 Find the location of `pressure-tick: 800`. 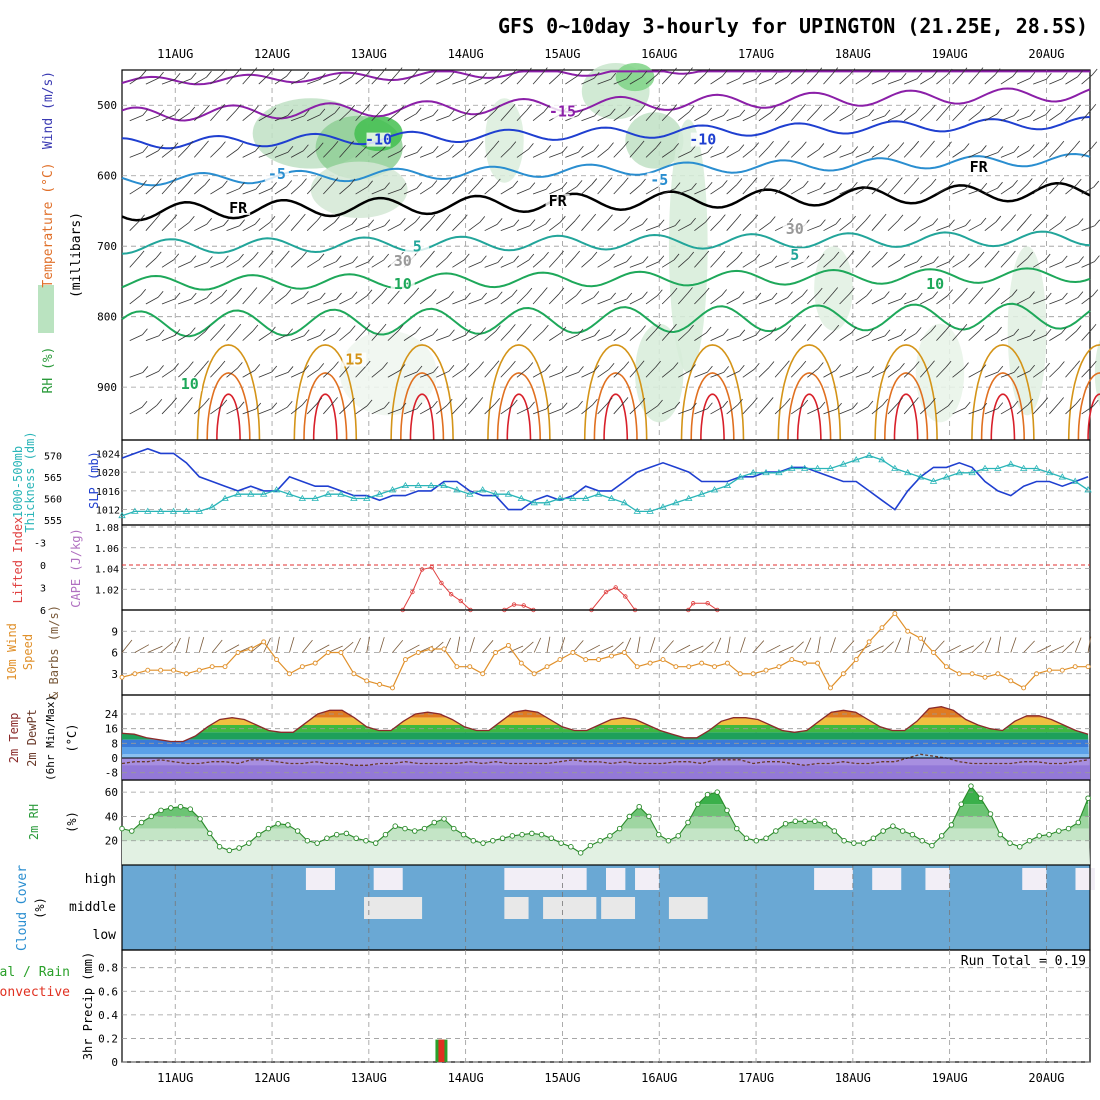

pressure-tick: 800 is located at coordinates (107, 317).